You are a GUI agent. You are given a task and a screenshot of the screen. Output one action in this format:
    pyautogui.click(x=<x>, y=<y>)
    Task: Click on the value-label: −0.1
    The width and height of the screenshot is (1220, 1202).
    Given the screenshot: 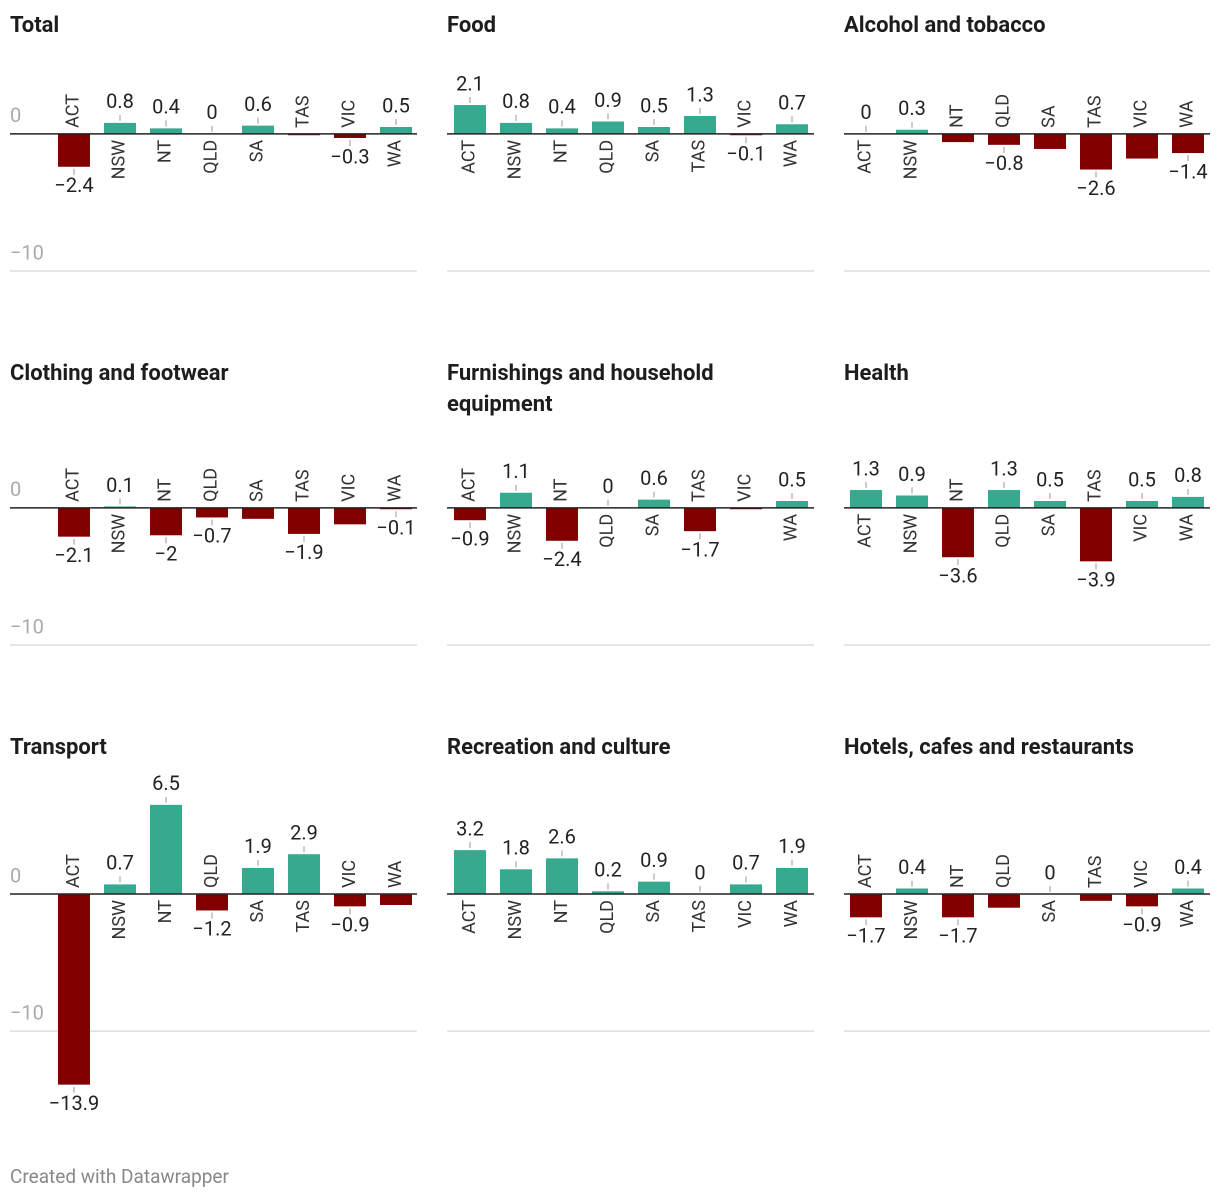 What is the action you would take?
    pyautogui.click(x=745, y=154)
    